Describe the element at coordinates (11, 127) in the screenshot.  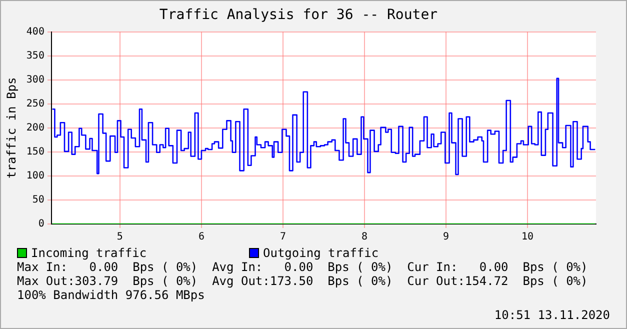
I see `y-axis-title: traffic in Bps` at that location.